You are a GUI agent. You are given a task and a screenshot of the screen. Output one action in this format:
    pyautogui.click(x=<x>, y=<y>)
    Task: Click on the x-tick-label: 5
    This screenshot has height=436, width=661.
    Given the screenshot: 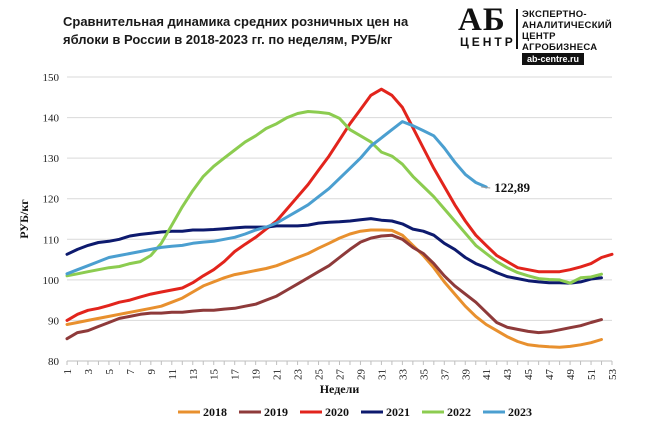 What is the action you would take?
    pyautogui.click(x=110, y=372)
    